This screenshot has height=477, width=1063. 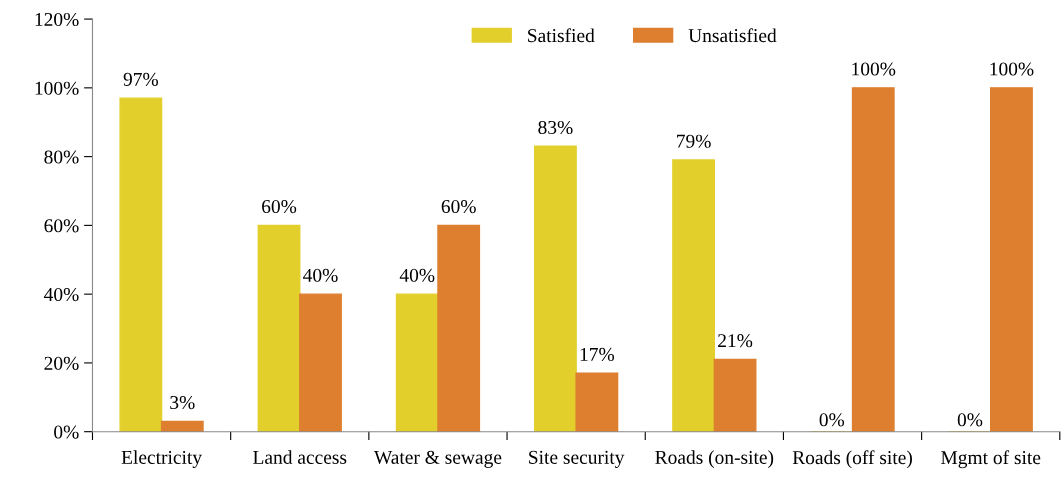 What do you see at coordinates (732, 35) in the screenshot?
I see `legend-label: Unsatisfied` at bounding box center [732, 35].